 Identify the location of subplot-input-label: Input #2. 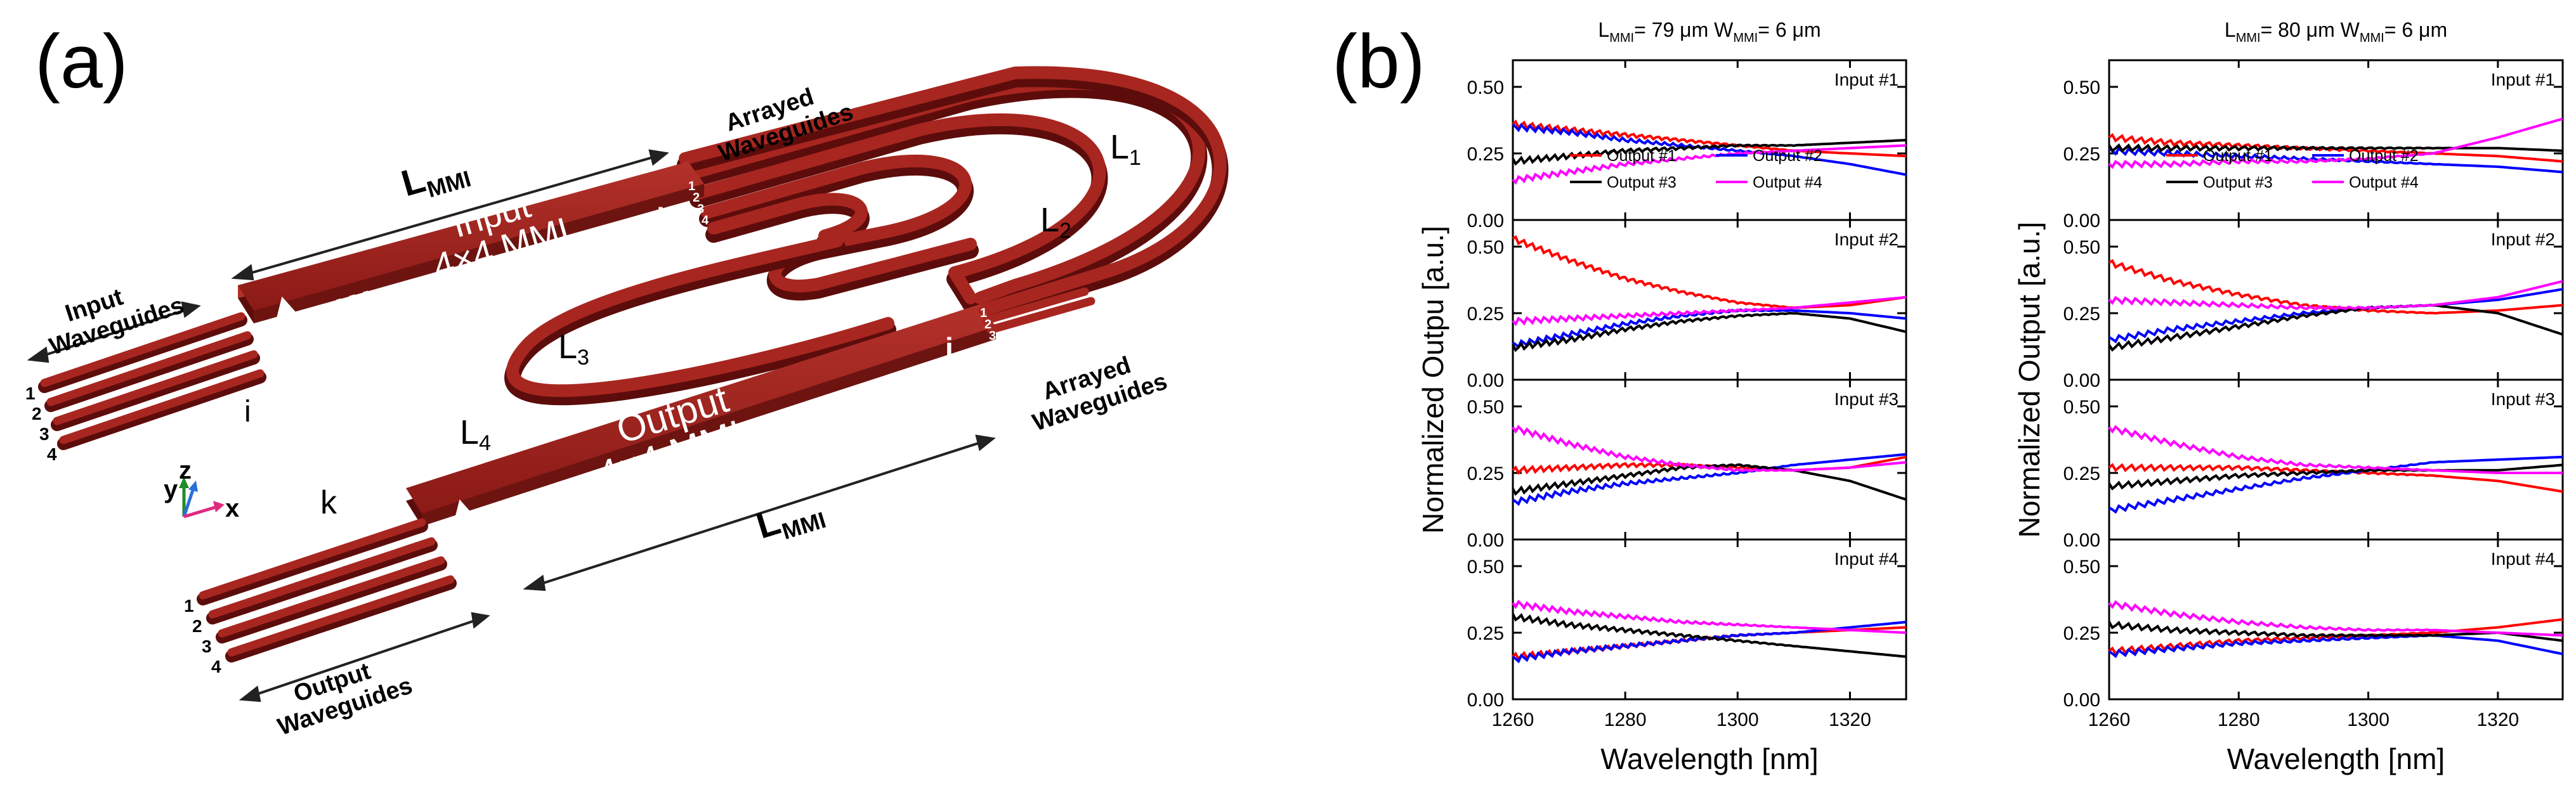
(1867, 239).